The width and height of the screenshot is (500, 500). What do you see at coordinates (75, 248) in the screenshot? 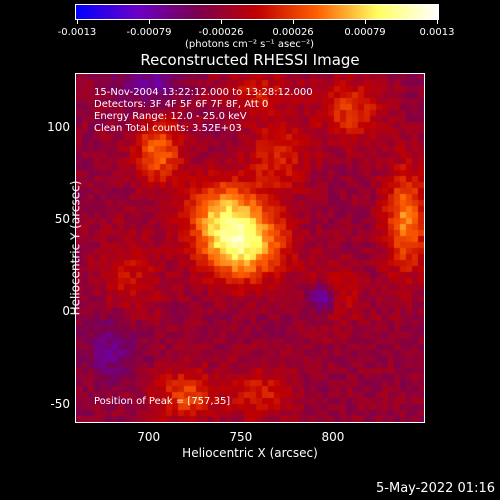
I see `y-axis-label: Heliocentric Y (arcsec)` at bounding box center [75, 248].